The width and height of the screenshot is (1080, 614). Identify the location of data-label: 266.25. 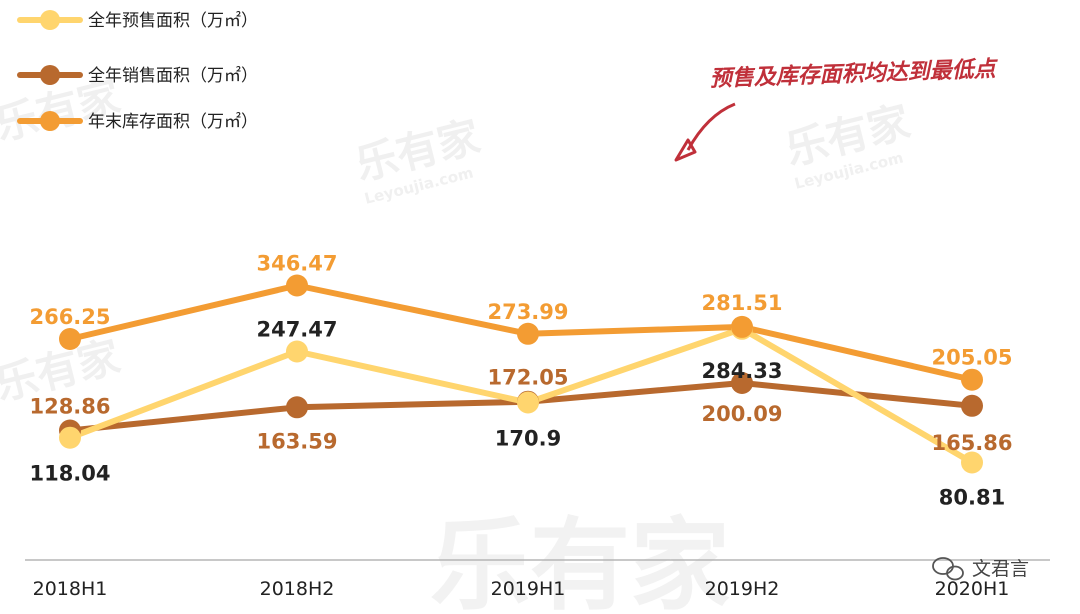
(69, 317).